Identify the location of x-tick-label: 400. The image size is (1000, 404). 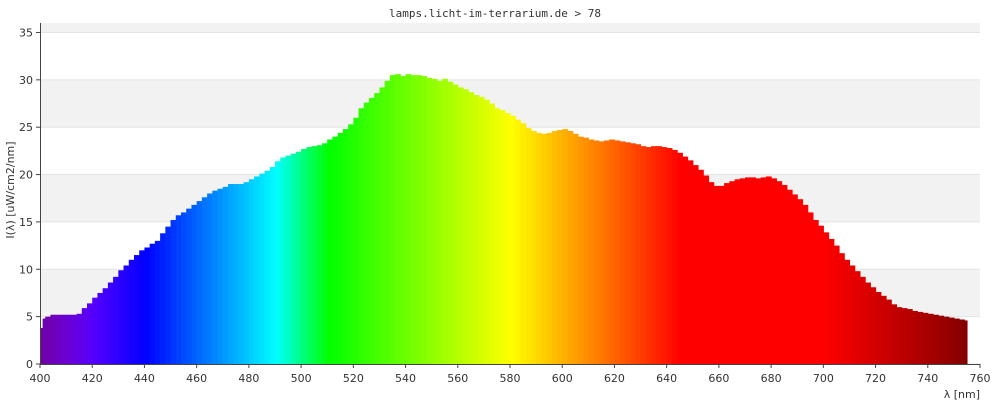
(40, 378).